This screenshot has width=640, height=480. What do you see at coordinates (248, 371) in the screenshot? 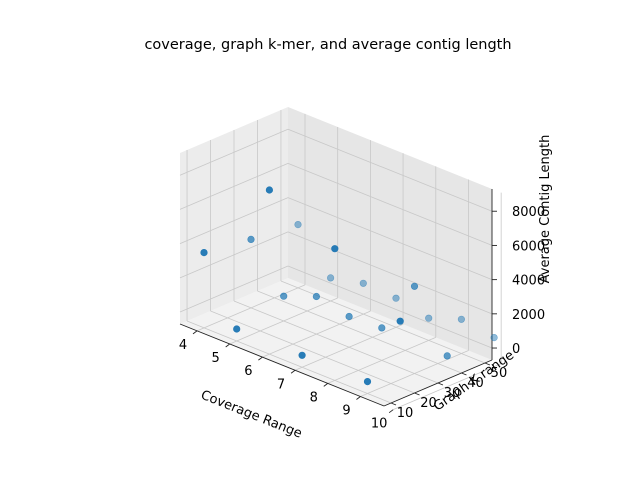
I see `x-tick-label: 6` at bounding box center [248, 371].